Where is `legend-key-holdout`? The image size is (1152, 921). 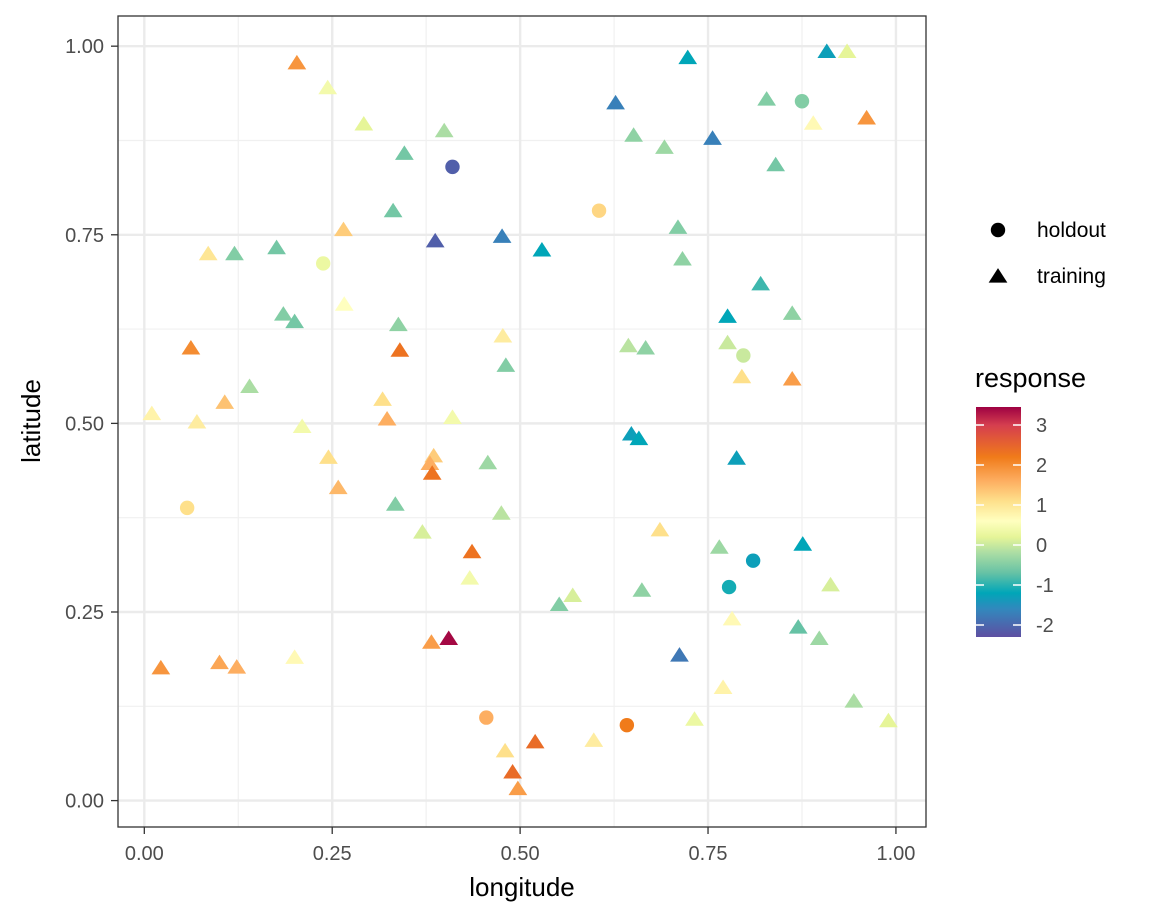 legend-key-holdout is located at coordinates (998, 230).